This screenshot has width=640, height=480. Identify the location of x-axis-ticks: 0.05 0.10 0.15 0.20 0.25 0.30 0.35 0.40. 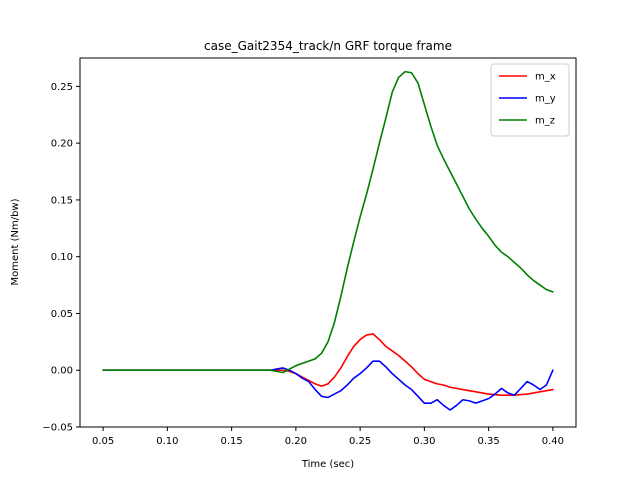
(328, 437).